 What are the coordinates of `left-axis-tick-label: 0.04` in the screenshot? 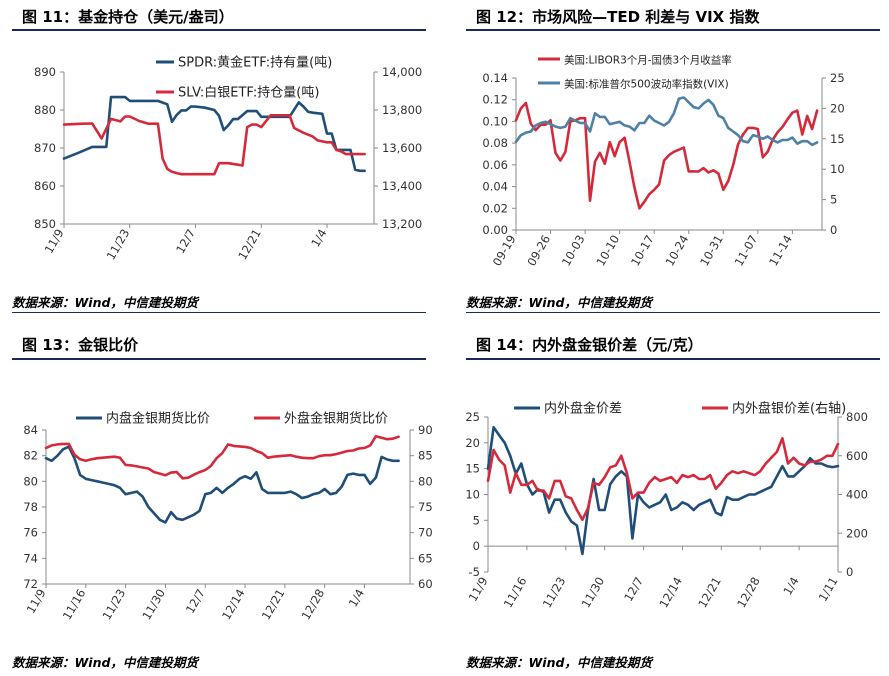 It's located at (495, 187).